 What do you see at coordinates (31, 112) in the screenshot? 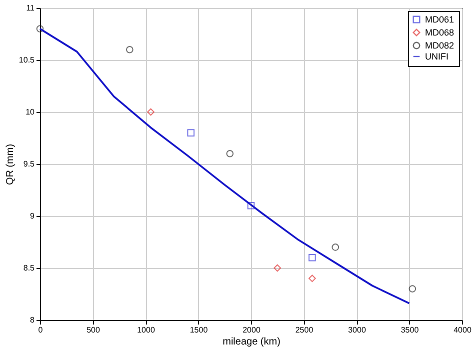
I see `y-tick-label: 10` at bounding box center [31, 112].